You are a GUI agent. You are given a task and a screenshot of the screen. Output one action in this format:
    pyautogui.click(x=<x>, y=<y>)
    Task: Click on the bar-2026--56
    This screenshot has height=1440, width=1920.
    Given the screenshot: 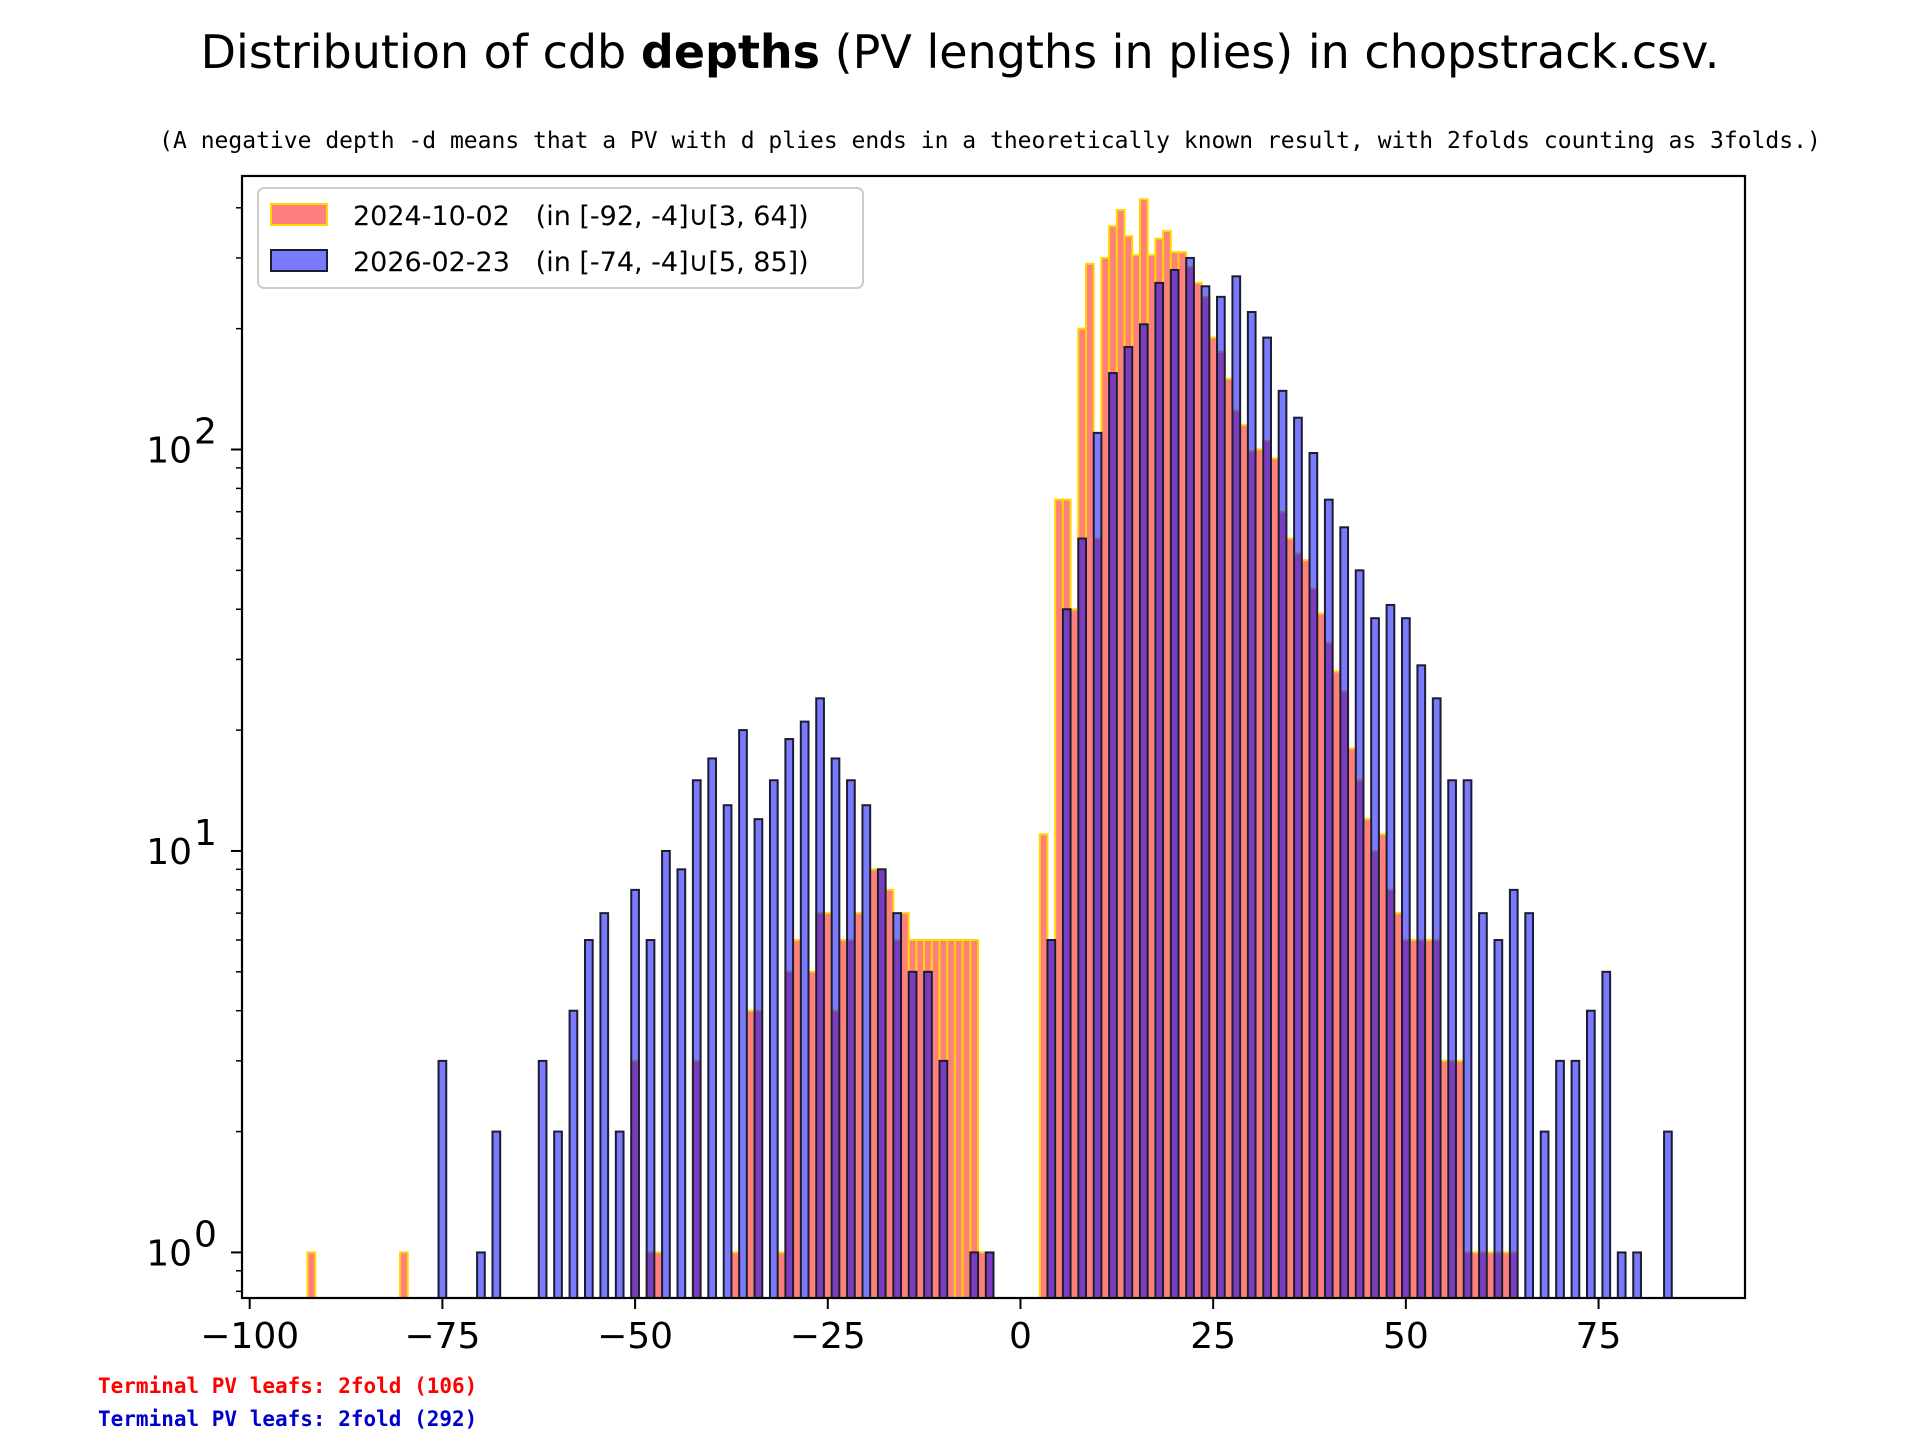 What is the action you would take?
    pyautogui.click(x=588, y=1119)
    